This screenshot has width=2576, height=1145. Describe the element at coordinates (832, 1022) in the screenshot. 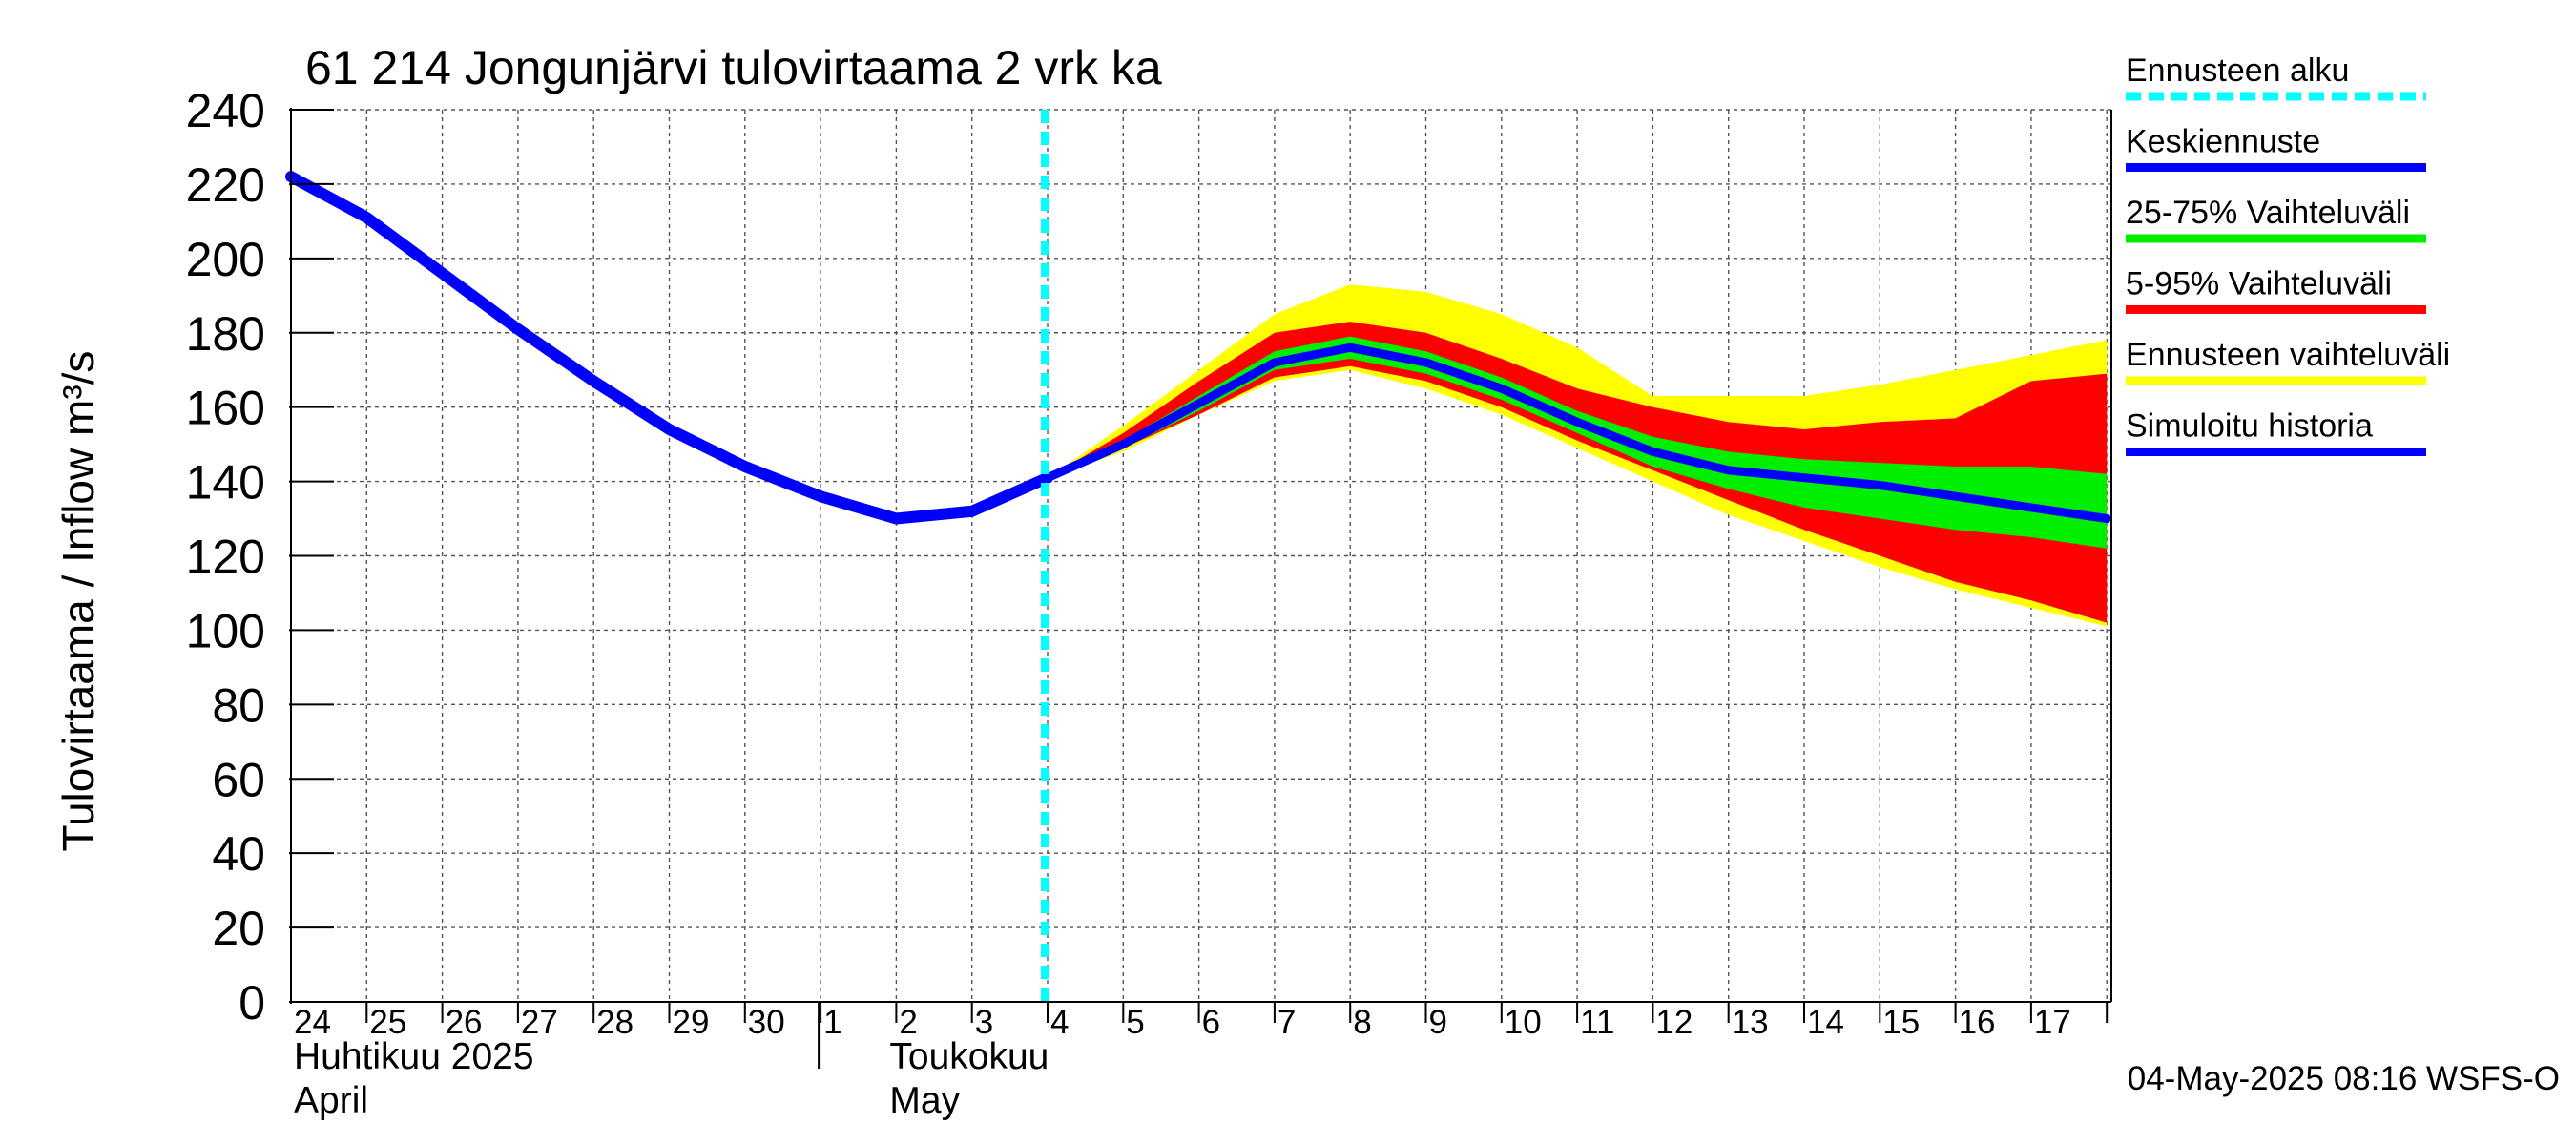

I see `x-tick-label: 1` at that location.